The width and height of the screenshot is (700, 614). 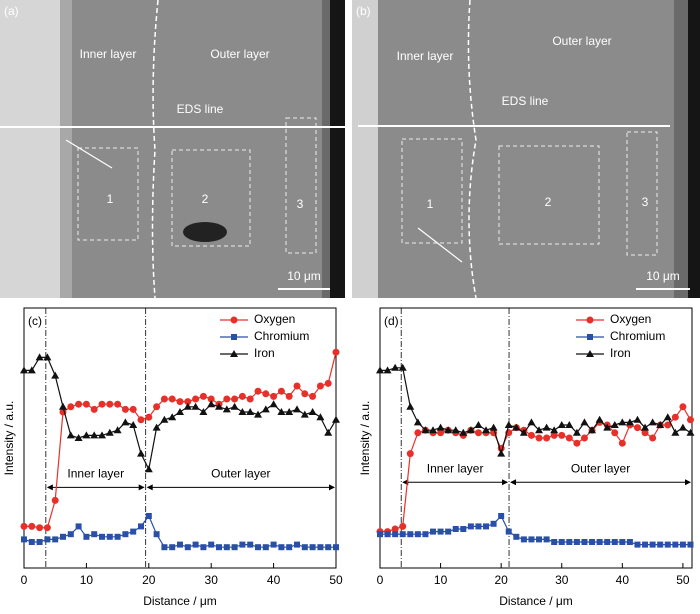 I want to click on region-label: Outer layer, so click(x=600, y=468).